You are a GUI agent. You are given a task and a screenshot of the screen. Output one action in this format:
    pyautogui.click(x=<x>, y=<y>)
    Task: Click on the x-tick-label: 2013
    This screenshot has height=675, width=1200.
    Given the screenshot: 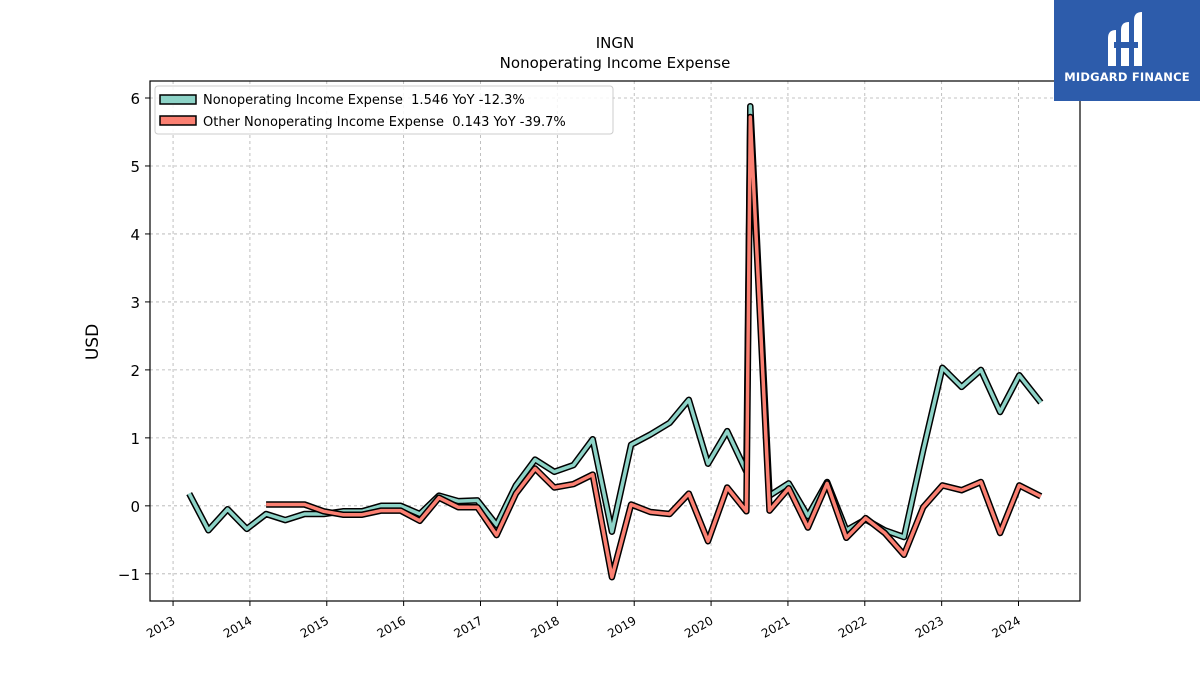 What is the action you would take?
    pyautogui.click(x=160, y=626)
    